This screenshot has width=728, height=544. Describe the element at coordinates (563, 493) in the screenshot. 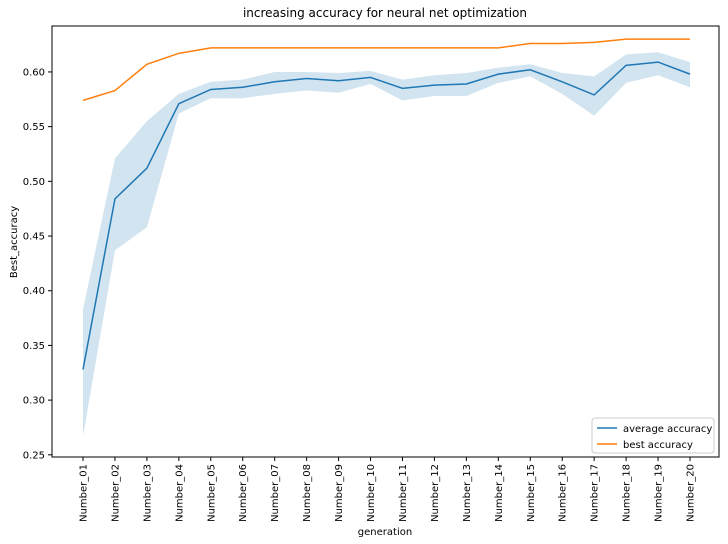

I see `x-tick-label: Number_16` at that location.